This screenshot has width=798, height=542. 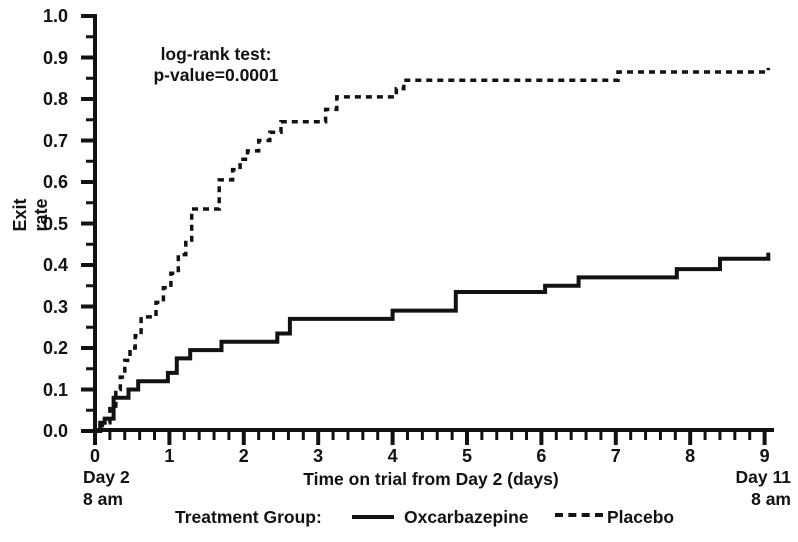 What do you see at coordinates (763, 477) in the screenshot?
I see `day-end-line-1: Day 11` at bounding box center [763, 477].